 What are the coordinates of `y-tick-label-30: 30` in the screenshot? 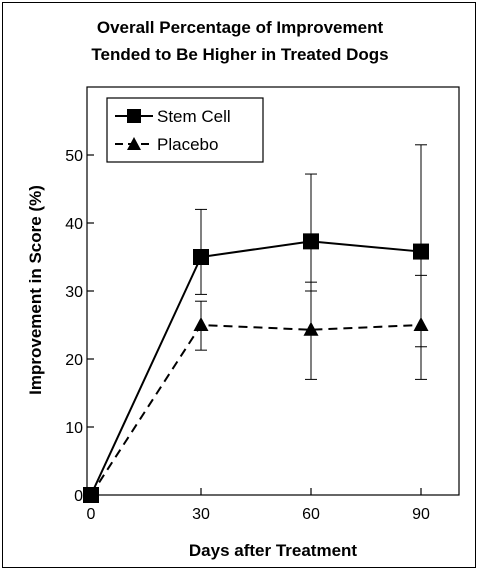 It's located at (74, 292).